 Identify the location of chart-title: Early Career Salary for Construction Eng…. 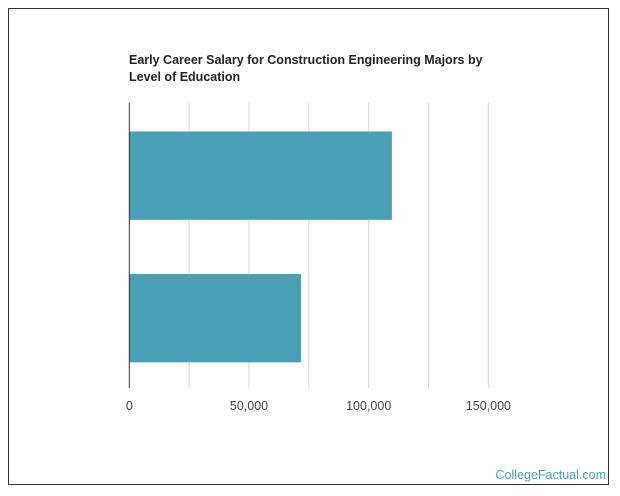
(306, 68).